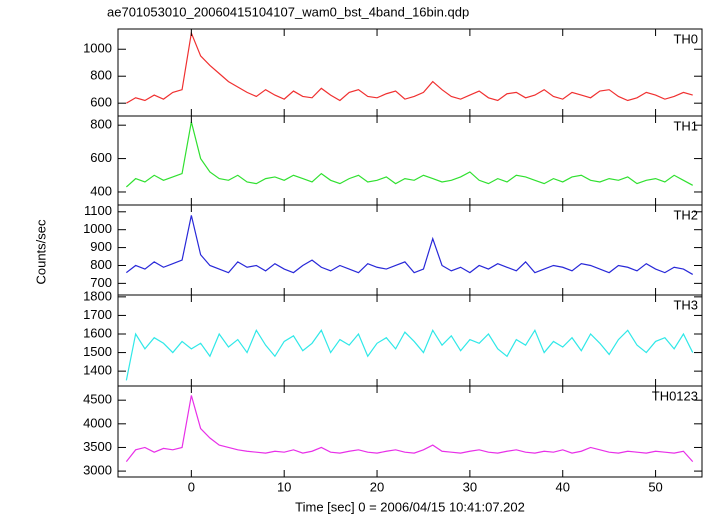 This screenshot has height=516, width=717. What do you see at coordinates (410, 506) in the screenshot?
I see `x-axis-label: Time [sec] 0 = 2006/04/15 10:41:07.202` at bounding box center [410, 506].